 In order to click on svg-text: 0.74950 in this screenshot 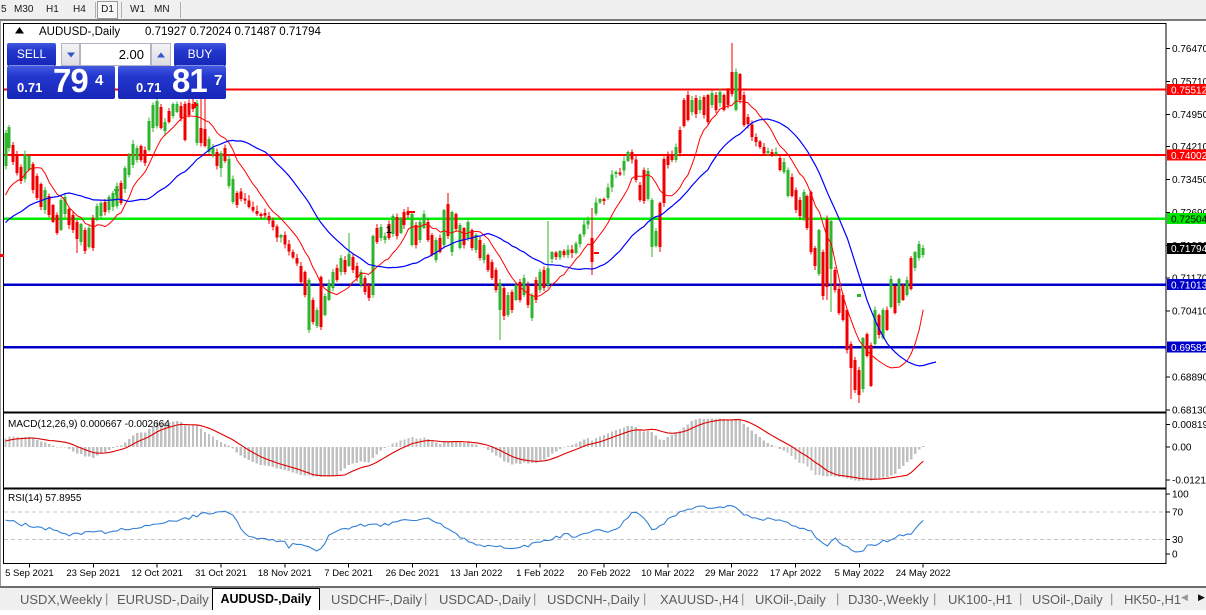, I will do `click(1189, 115)`.